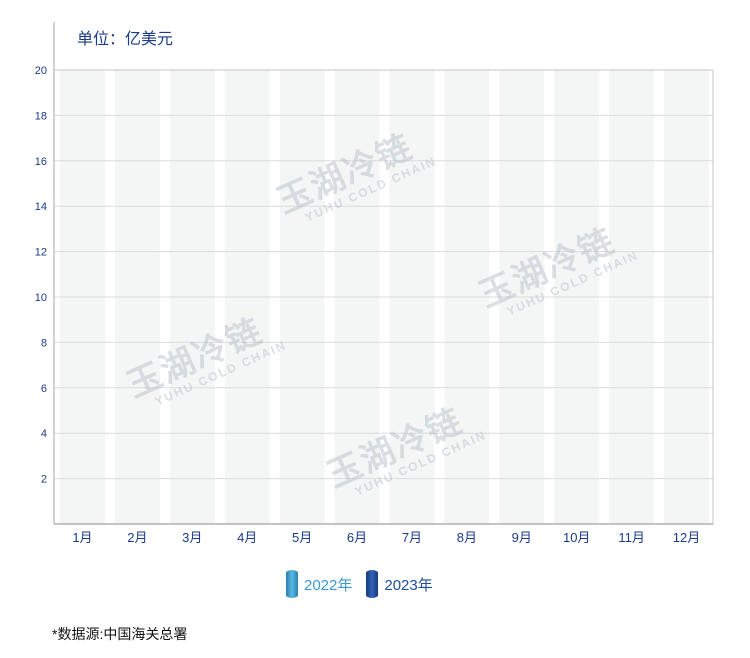  What do you see at coordinates (44, 343) in the screenshot?
I see `y-tick-label: 8` at bounding box center [44, 343].